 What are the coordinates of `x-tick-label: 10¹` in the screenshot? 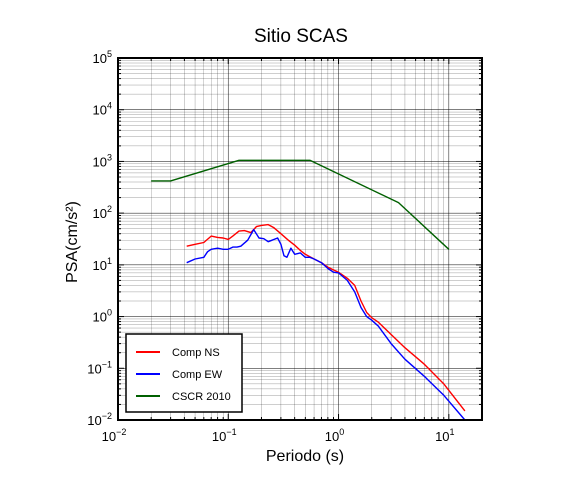 It's located at (444, 435).